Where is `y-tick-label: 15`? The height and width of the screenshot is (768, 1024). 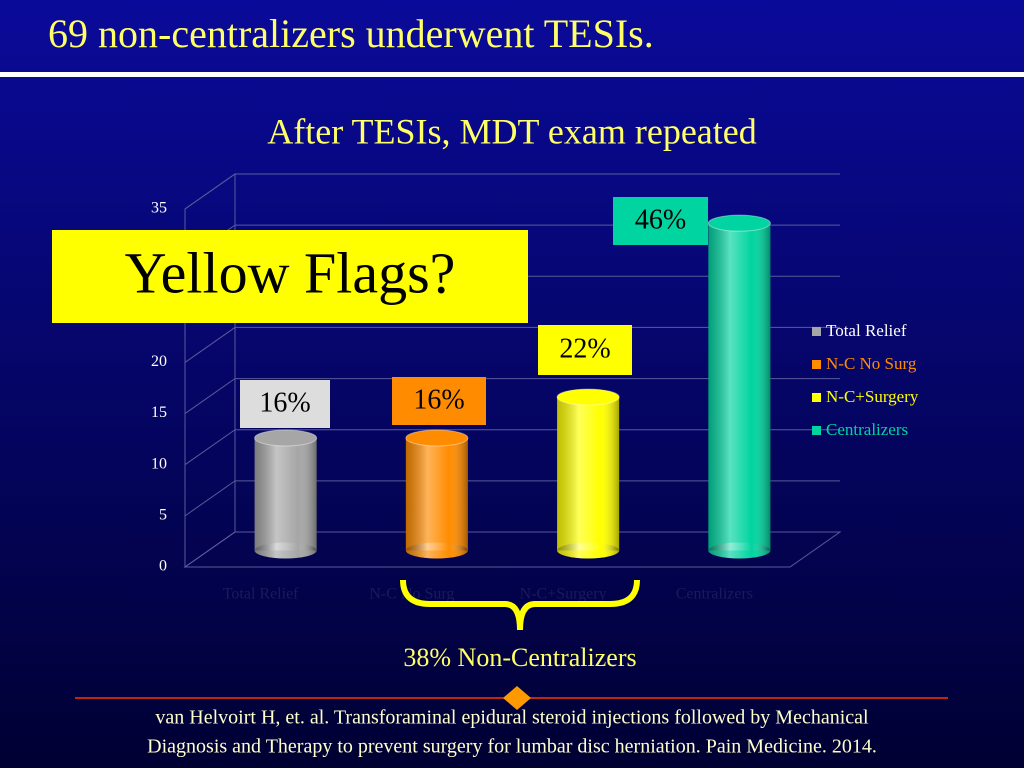 y-tick-label: 15 is located at coordinates (159, 412).